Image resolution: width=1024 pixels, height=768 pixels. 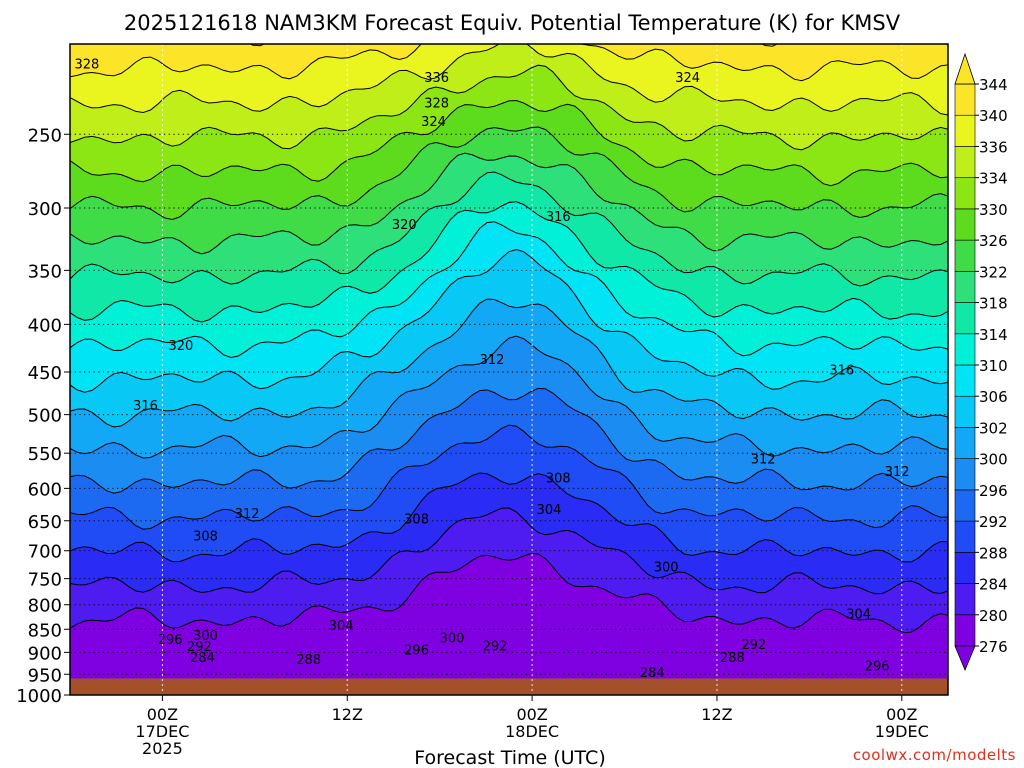 I want to click on y-tick-label-750: 750, so click(x=45, y=580).